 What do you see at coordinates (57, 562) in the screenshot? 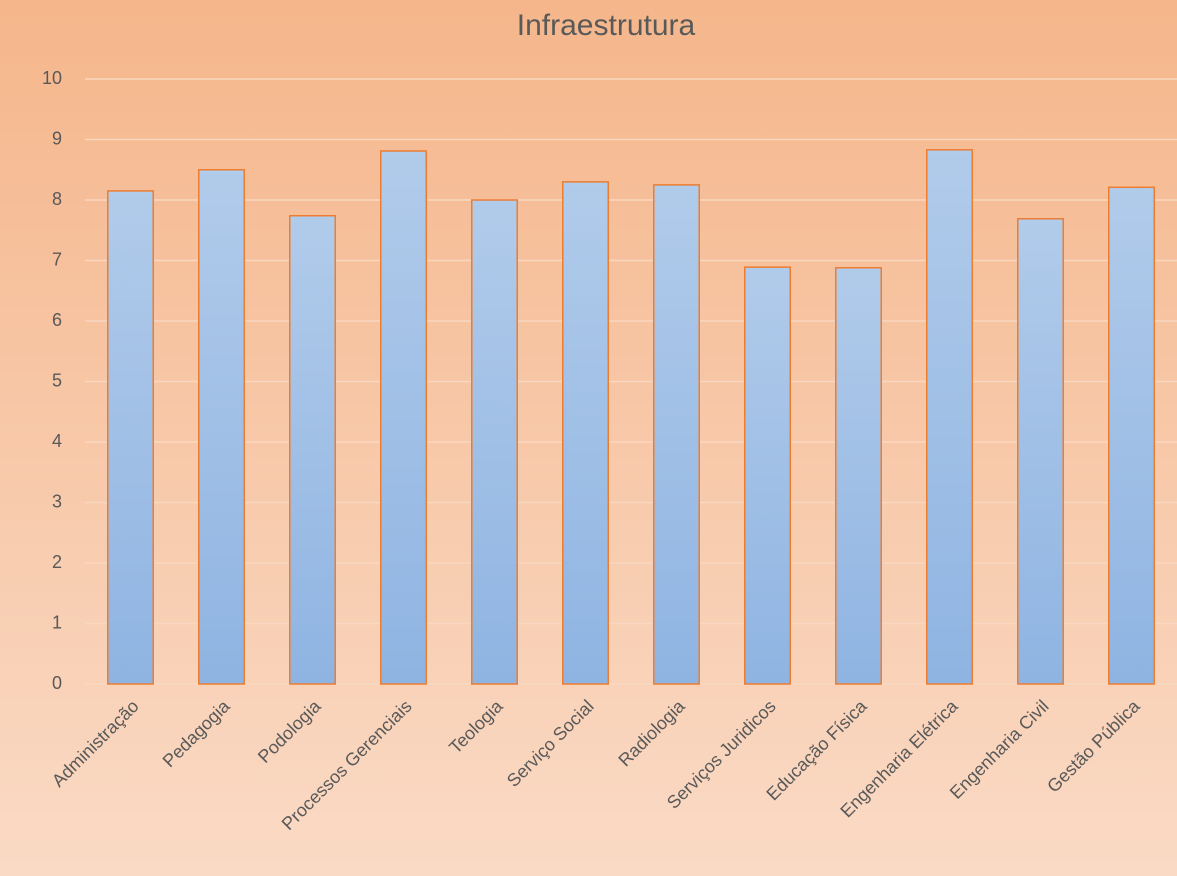
I see `y-tick-label: 2` at bounding box center [57, 562].